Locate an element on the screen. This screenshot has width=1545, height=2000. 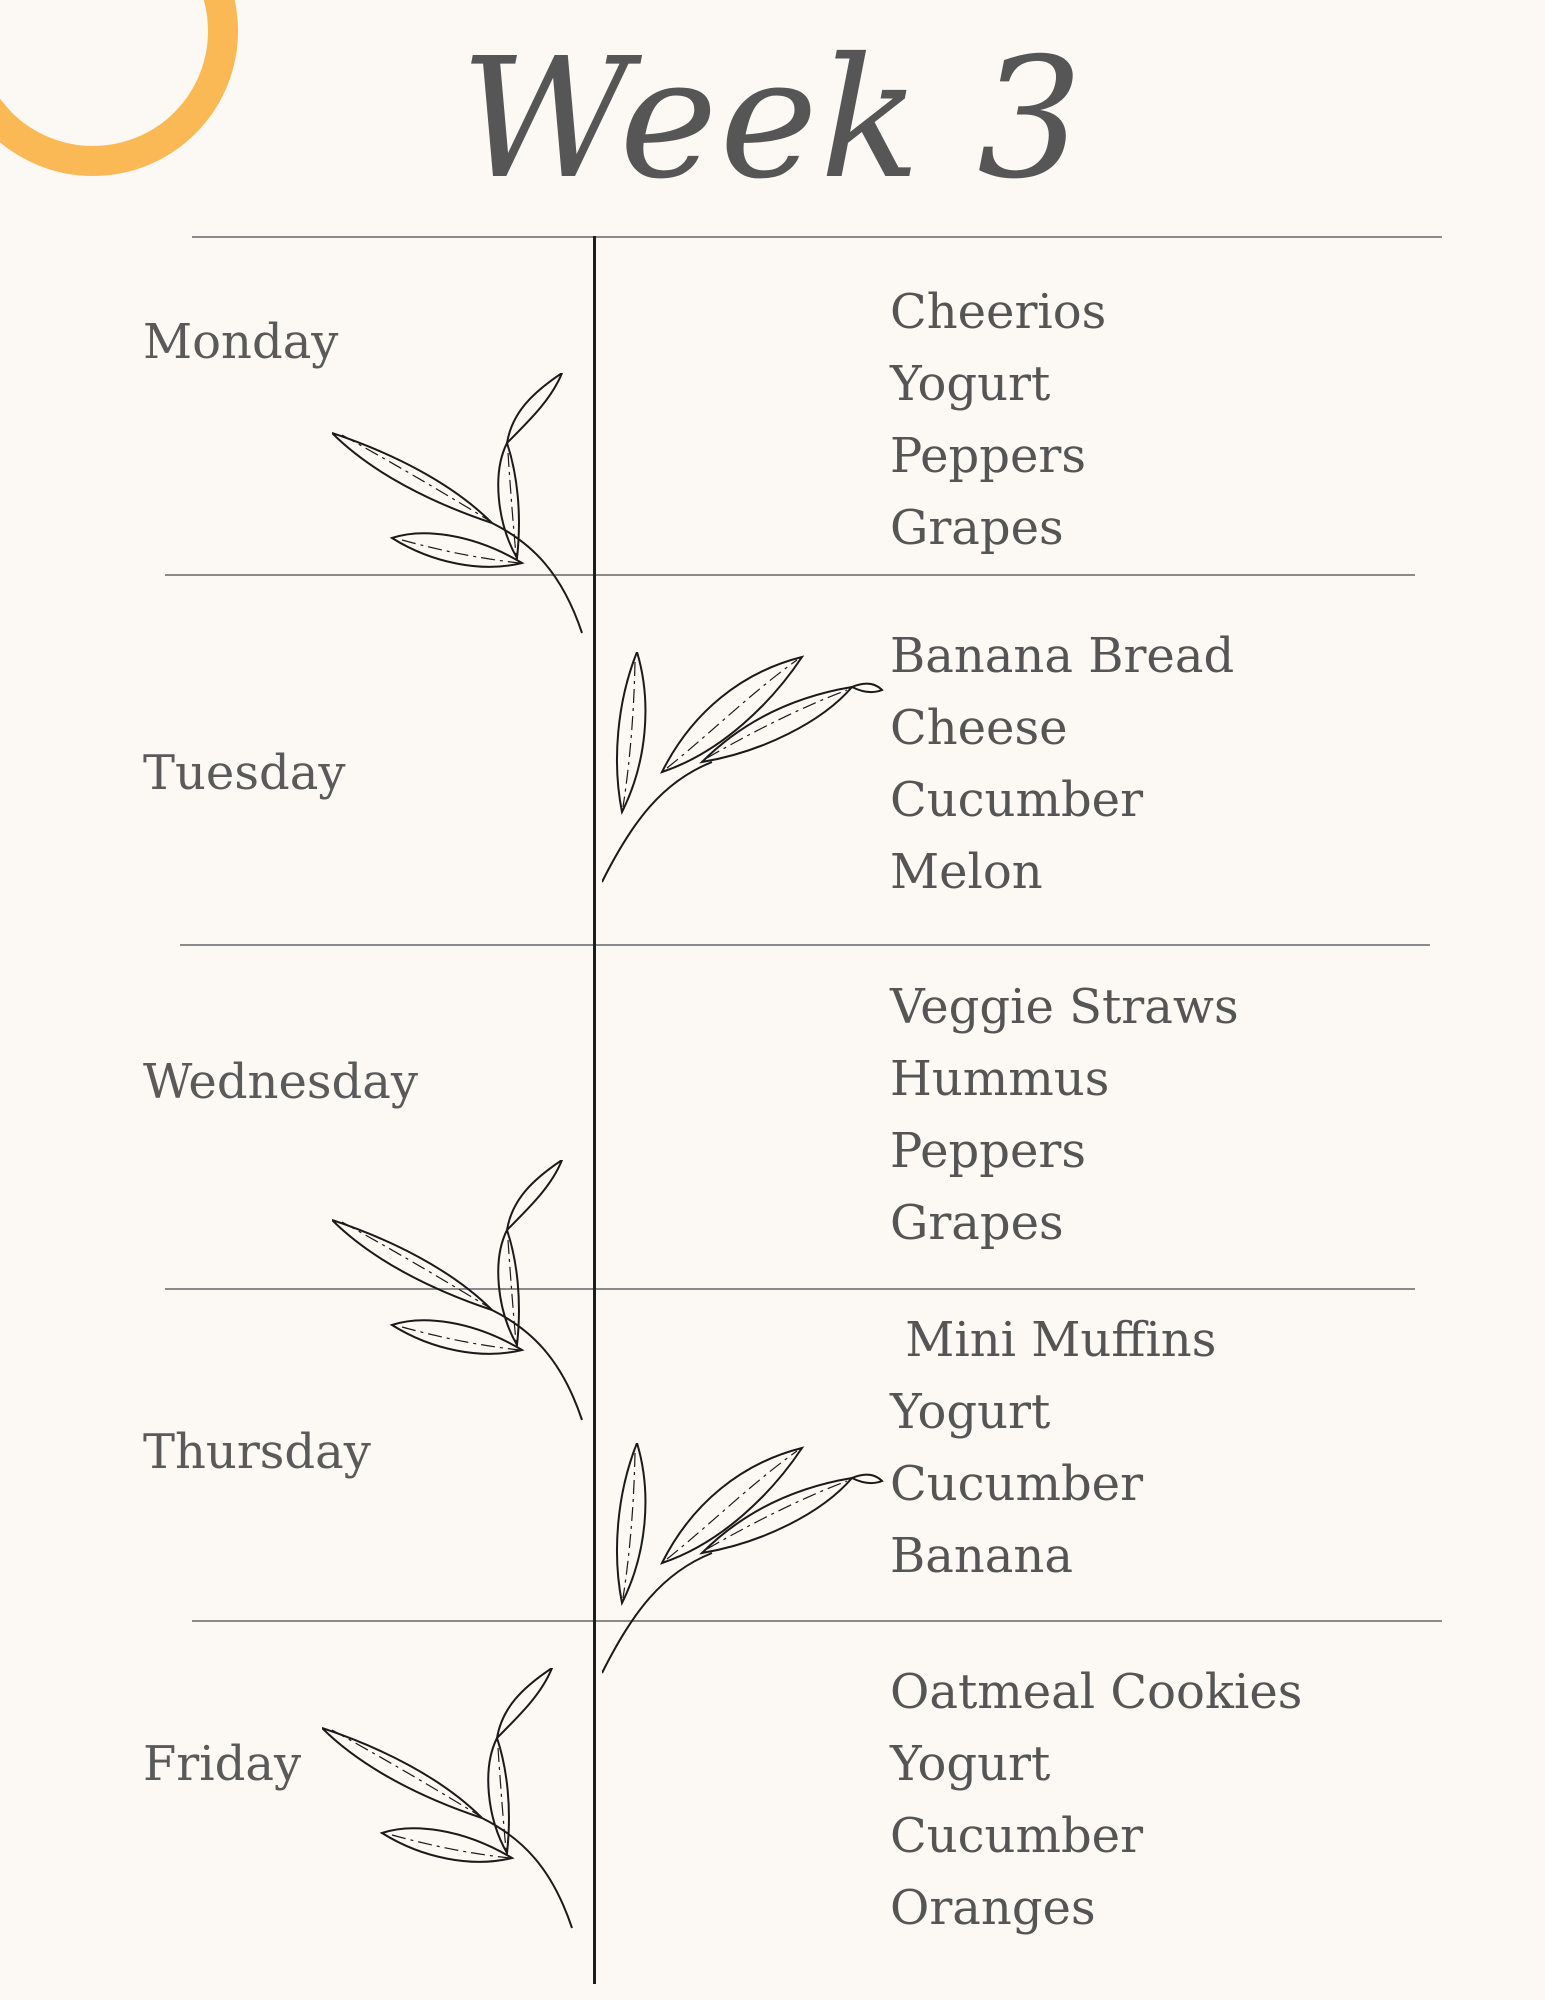
item-list-friday: Oatmeal Cookies Yogurt Cucumber Oranges is located at coordinates (1096, 1800).